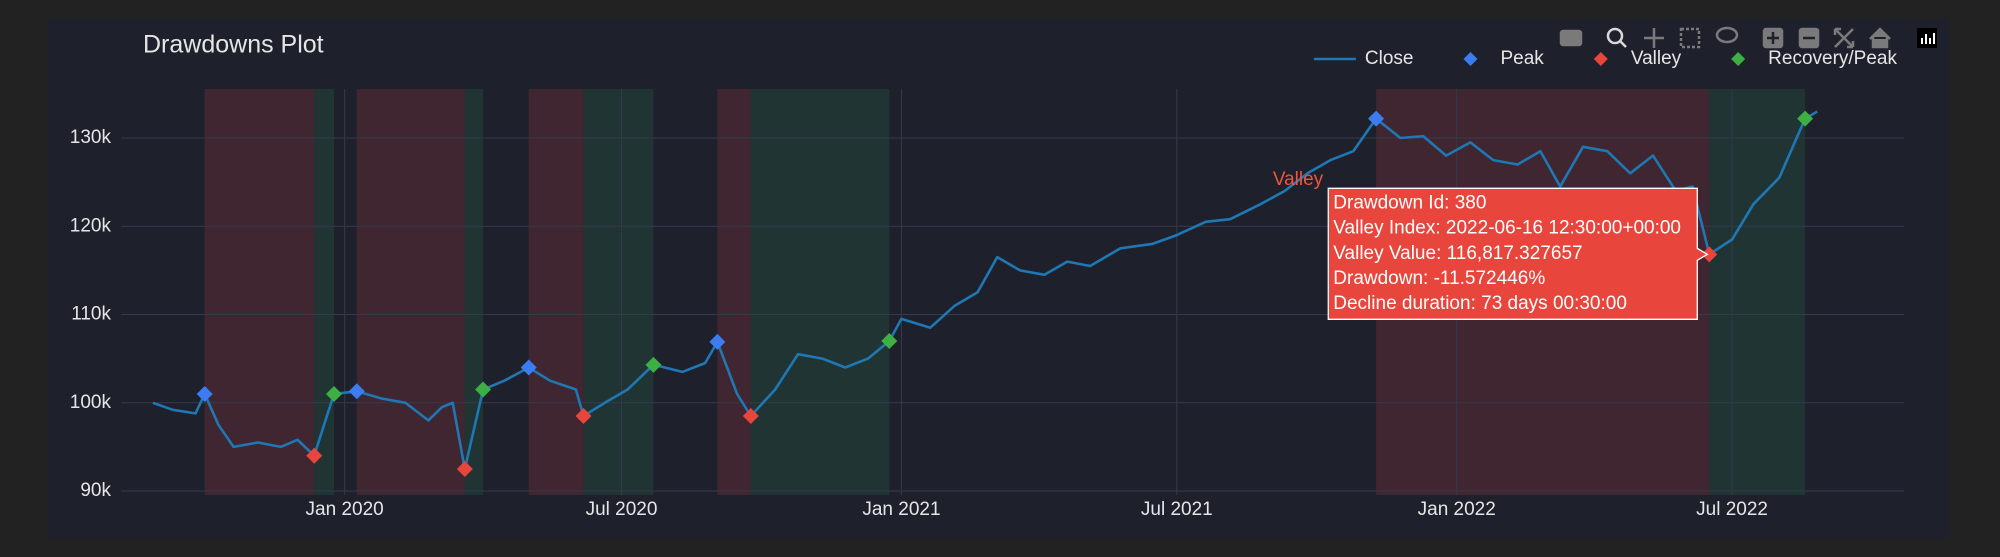 This screenshot has height=557, width=2000. Describe the element at coordinates (1832, 58) in the screenshot. I see `legend-label: Recovery/Peak` at that location.